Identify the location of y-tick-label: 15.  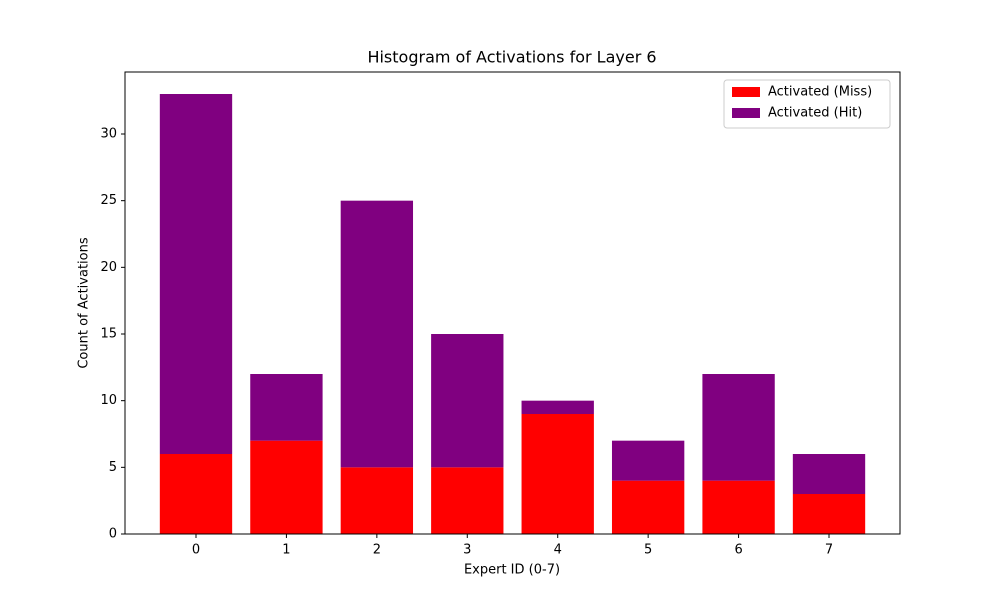
(108, 334).